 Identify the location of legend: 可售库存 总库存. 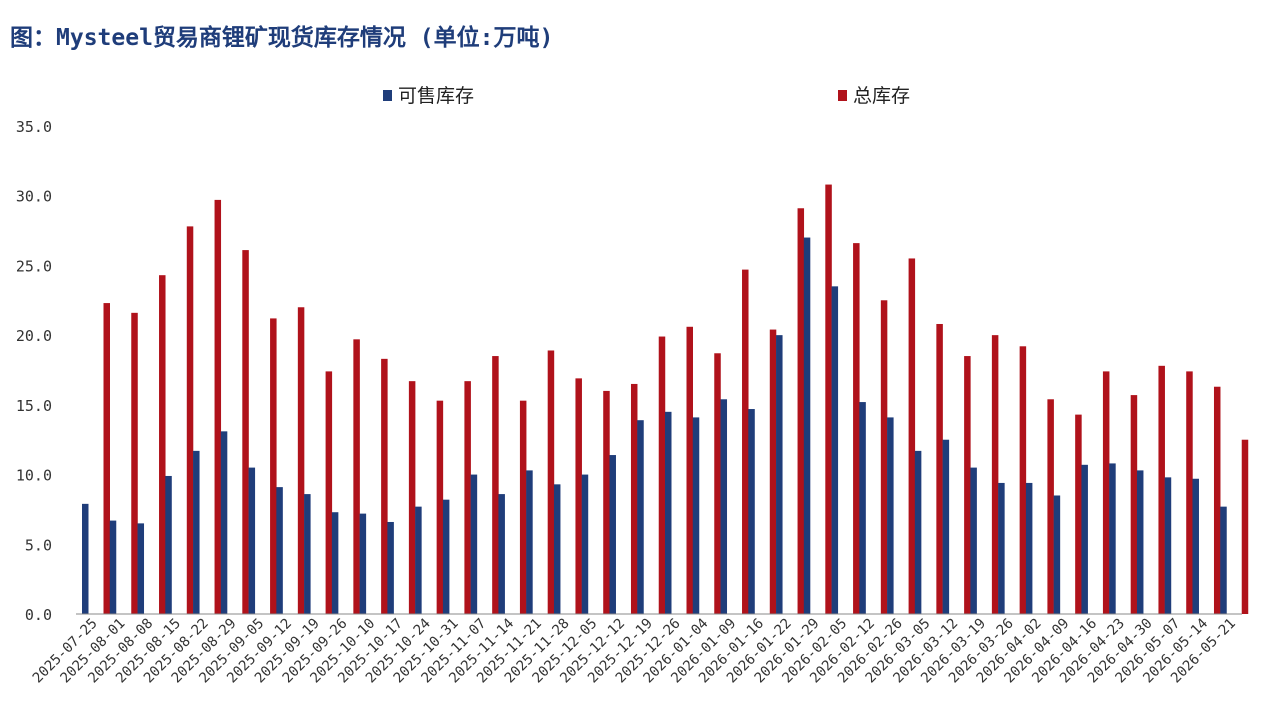
(646, 96).